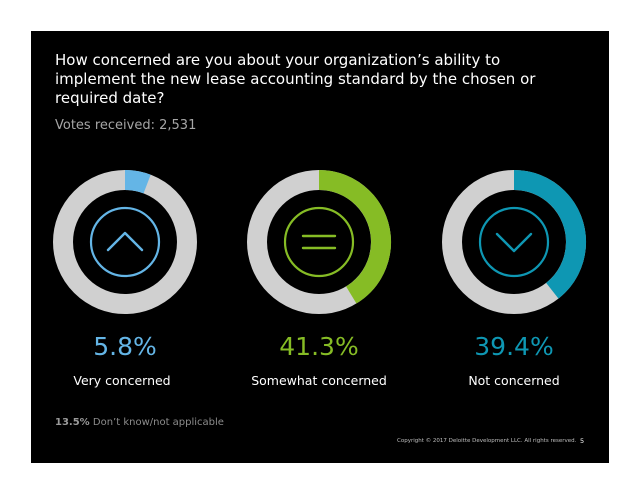 Image resolution: width=638 pixels, height=493 pixels. Describe the element at coordinates (72, 422) in the screenshot. I see `footnote-value: 13.5%` at that location.